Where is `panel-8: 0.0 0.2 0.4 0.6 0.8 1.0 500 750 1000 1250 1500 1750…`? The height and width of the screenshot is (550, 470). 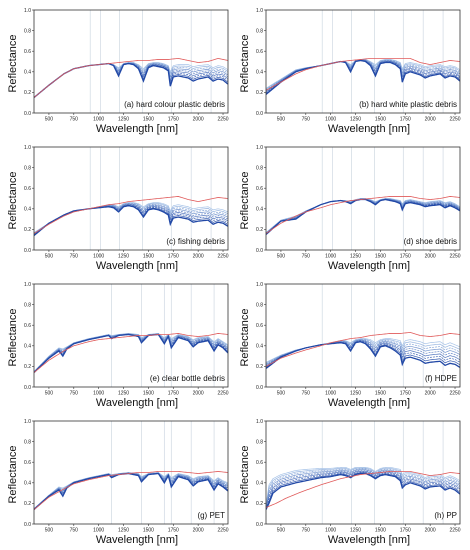 panel-8: 0.0 0.2 0.4 0.6 0.8 1.0 500 750 1000 1250 1500 1750… is located at coordinates (350, 482).